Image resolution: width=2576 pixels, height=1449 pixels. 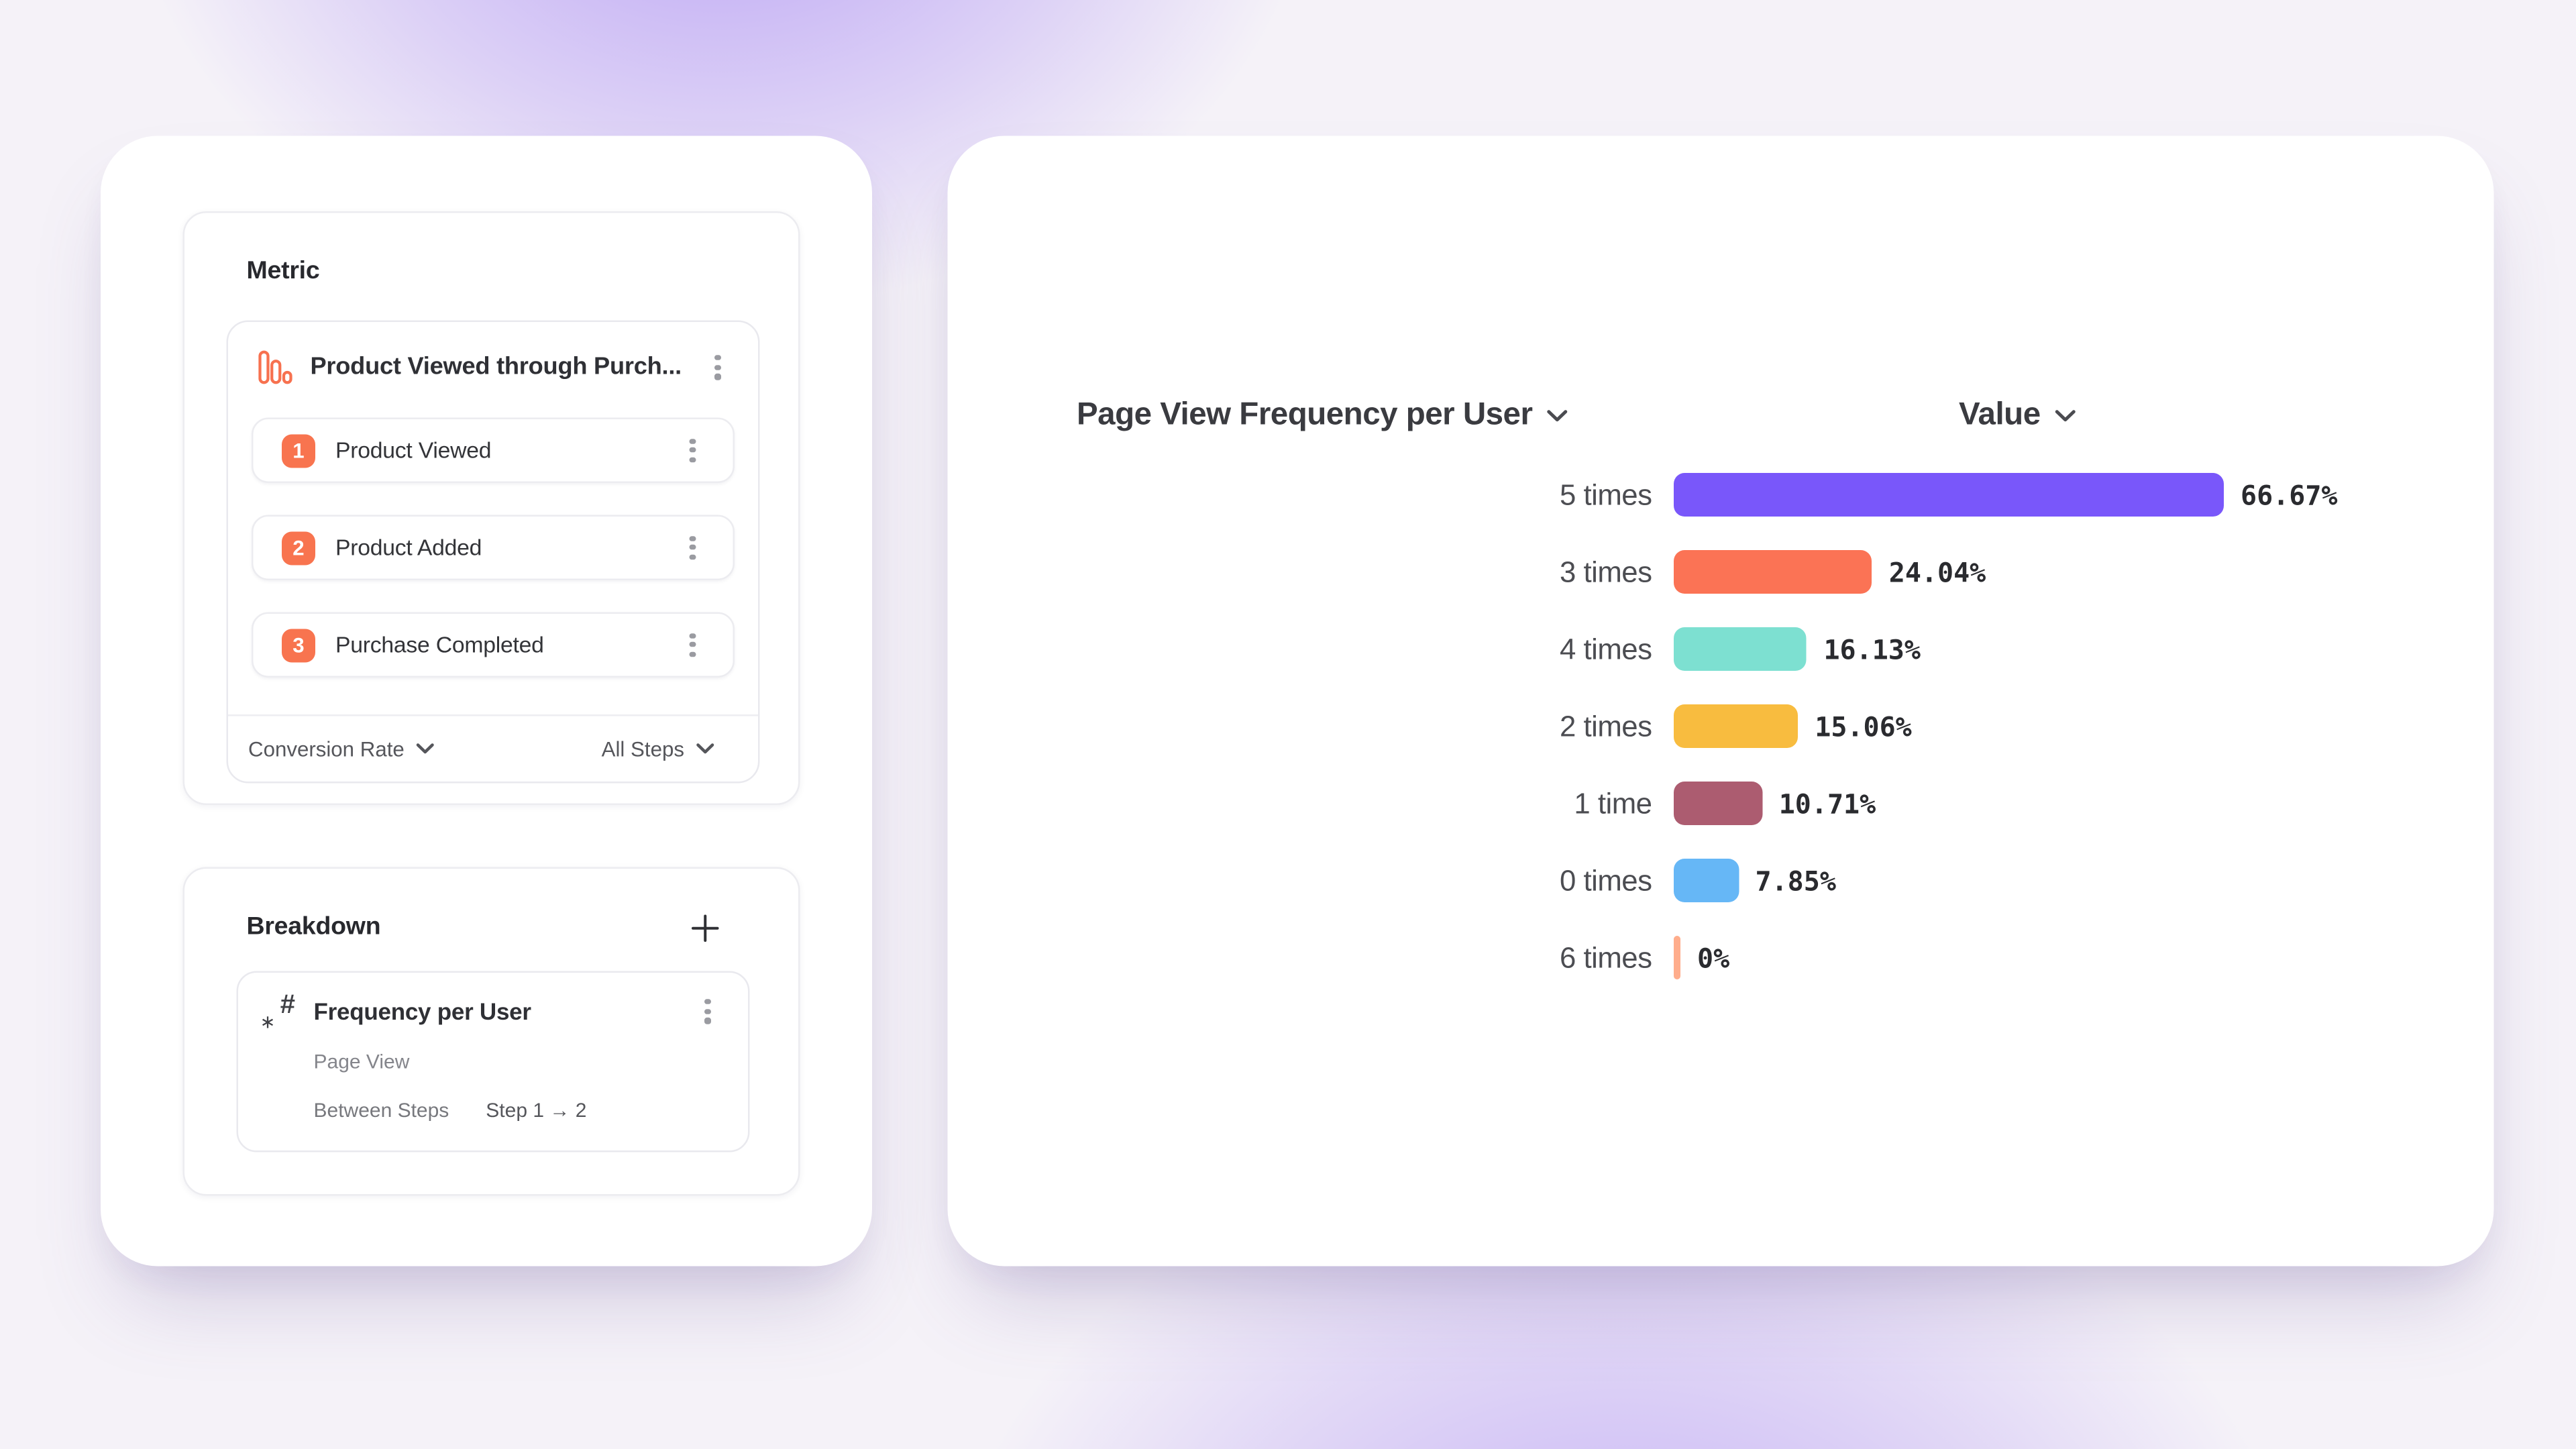 I want to click on chart-value-label: 10.71%, so click(x=1827, y=803).